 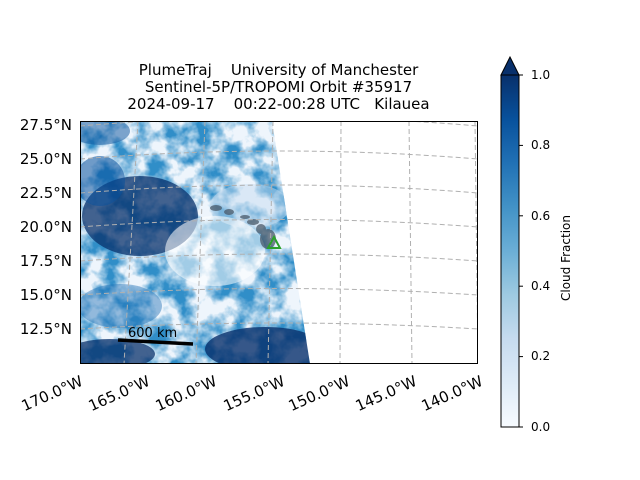 What do you see at coordinates (152, 333) in the screenshot?
I see `scale-bar-label: 600 km` at bounding box center [152, 333].